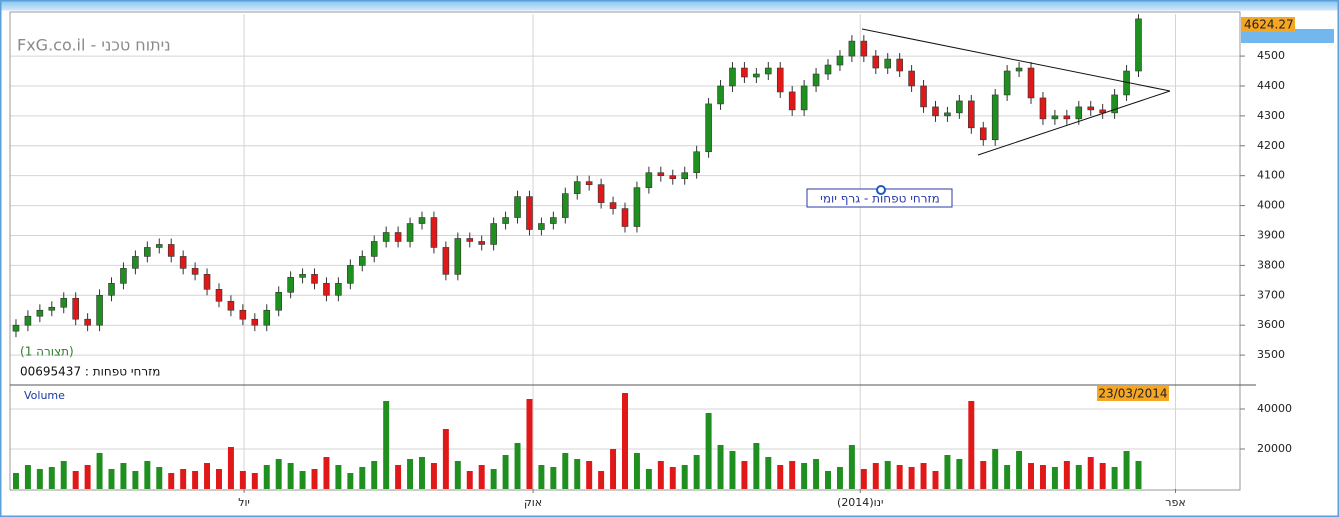 This screenshot has width=1339, height=517. I want to click on y-tick-label: 4300, so click(1271, 115).